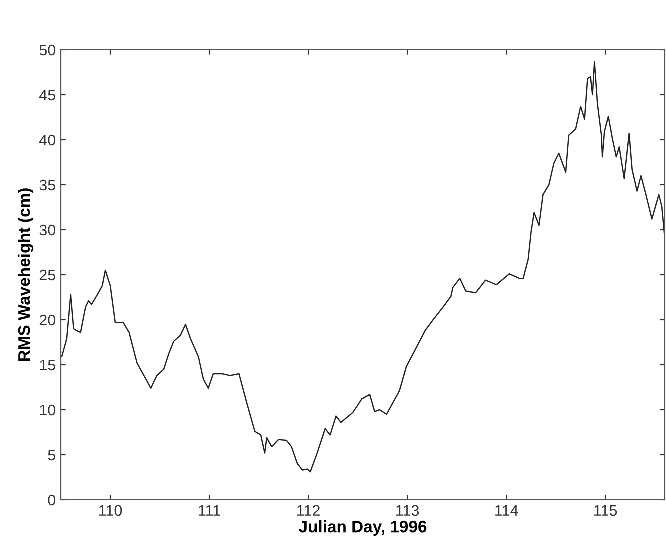  Describe the element at coordinates (606, 510) in the screenshot. I see `x-tick-label: 115` at that location.